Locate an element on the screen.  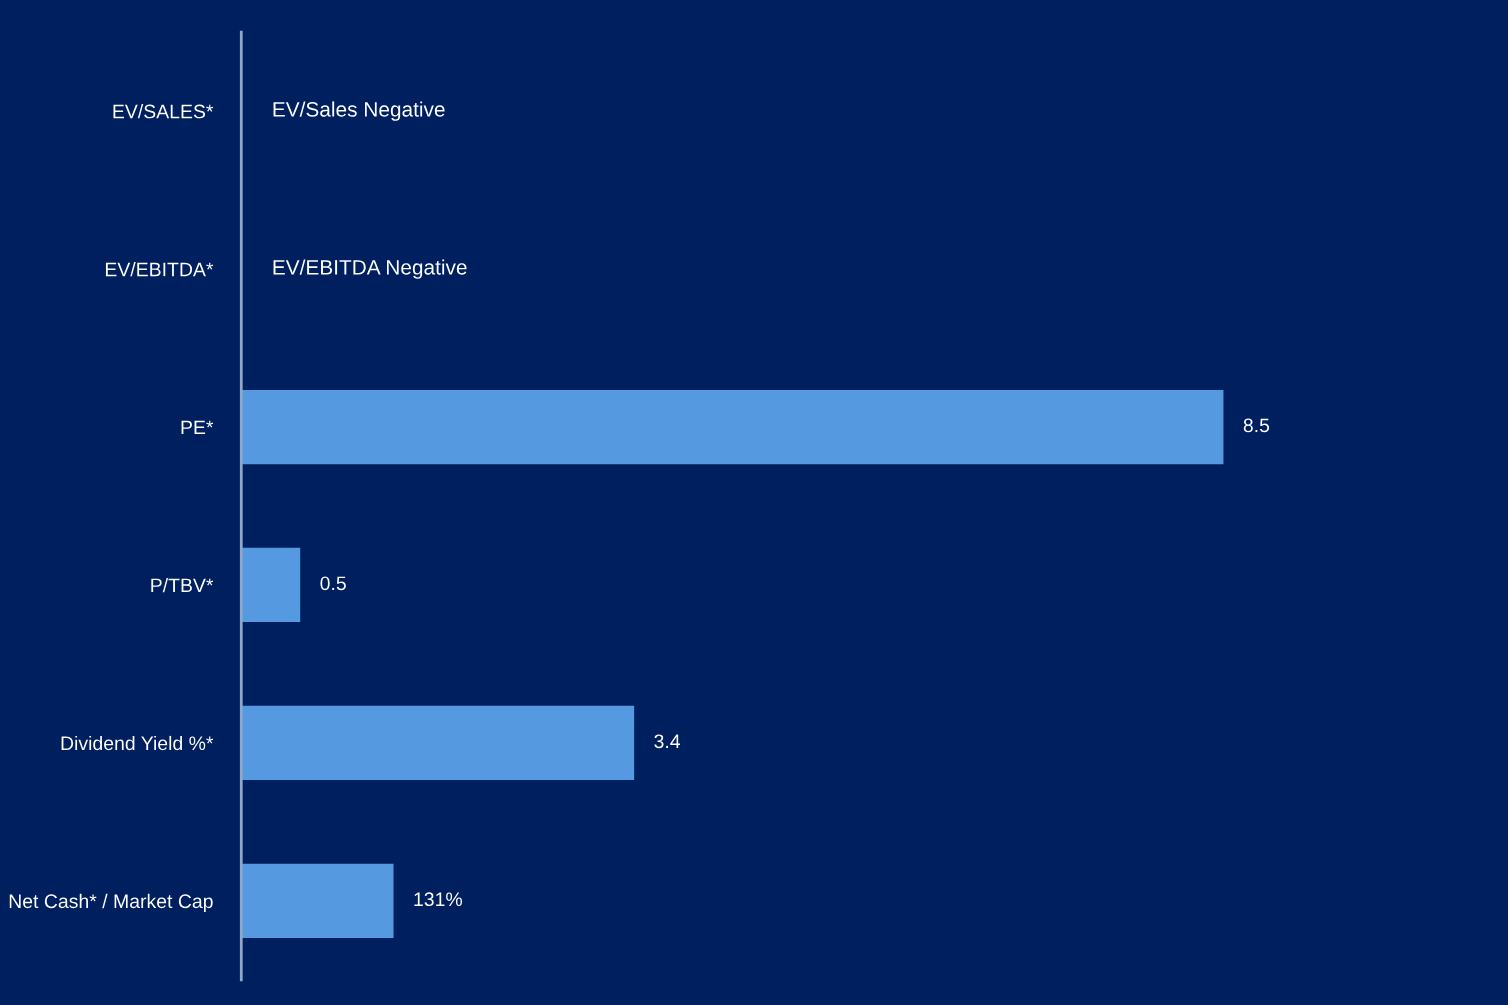
text: 3.4 is located at coordinates (667, 741).